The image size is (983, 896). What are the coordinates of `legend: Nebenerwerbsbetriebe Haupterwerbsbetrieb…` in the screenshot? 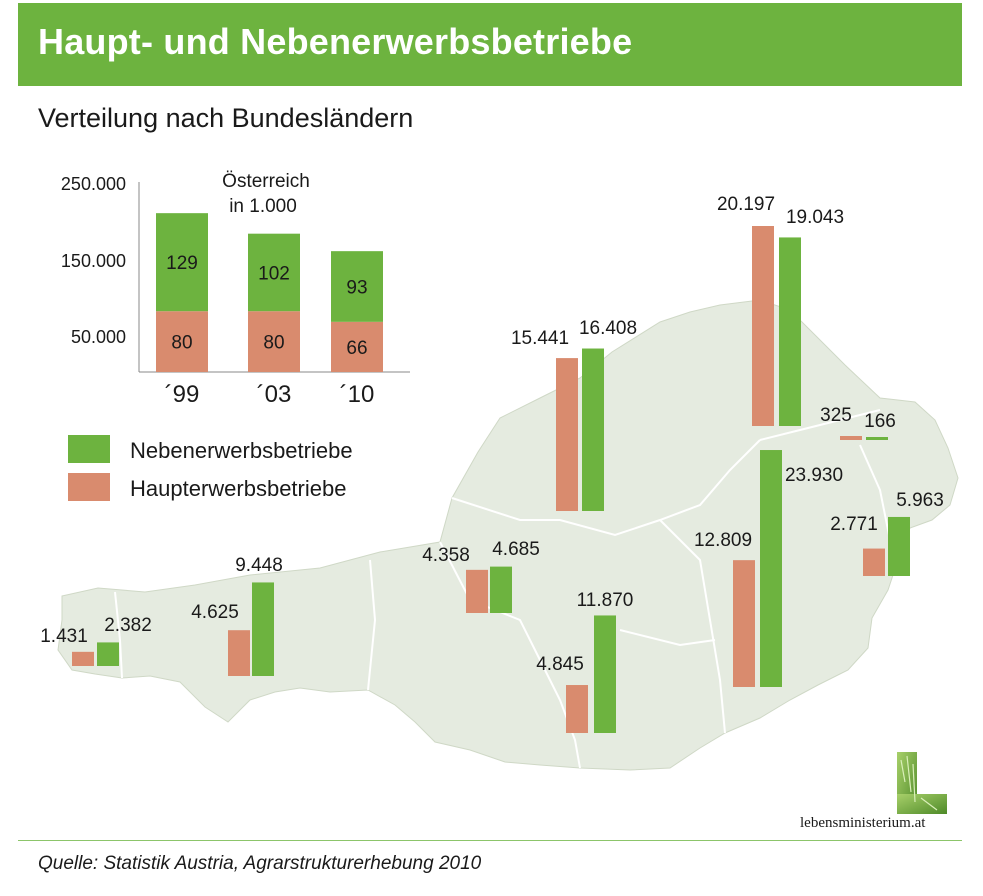 It's located at (210, 468).